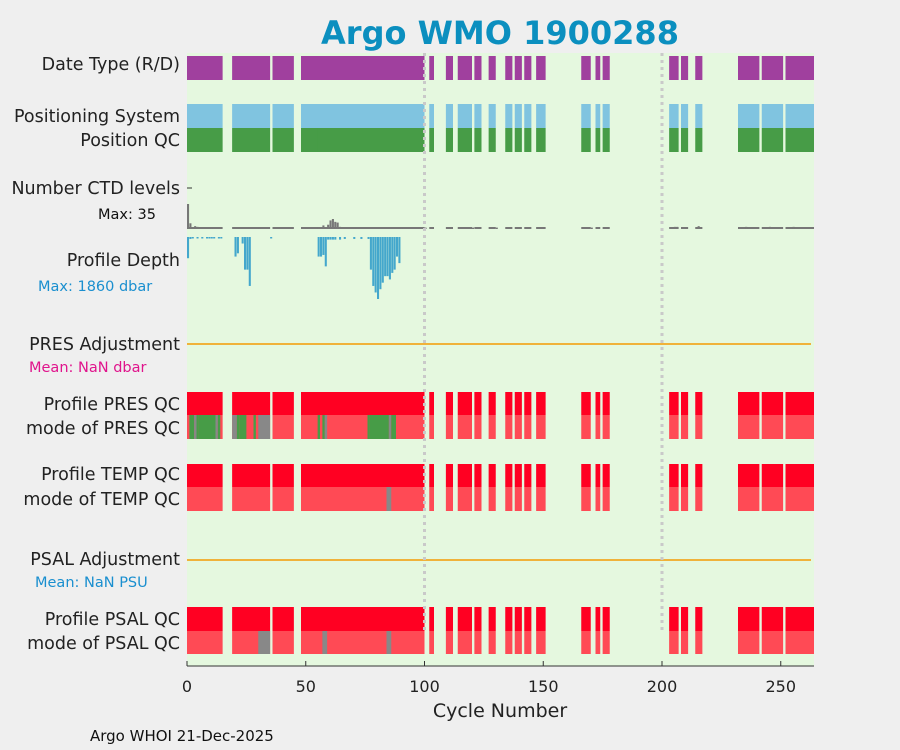  What do you see at coordinates (187, 686) in the screenshot?
I see `x-tick-label: 0` at bounding box center [187, 686].